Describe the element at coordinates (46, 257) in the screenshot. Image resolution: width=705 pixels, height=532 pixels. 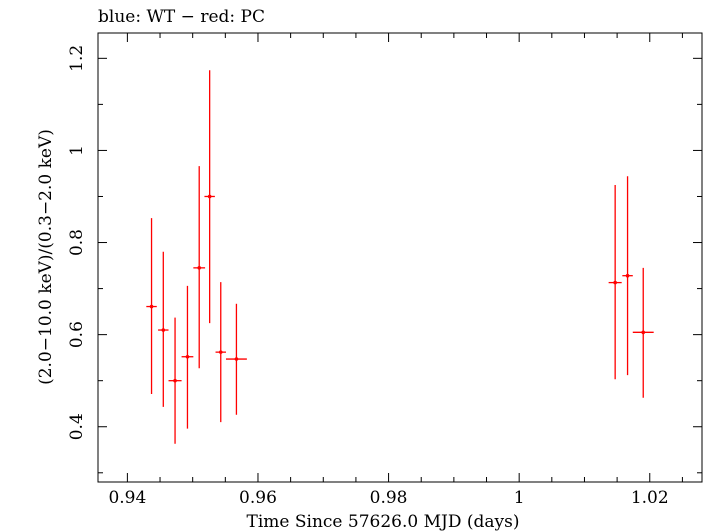
I see `y-axis-label: (2.0−10.0 keV)/(0.3−2.0 keV)` at that location.